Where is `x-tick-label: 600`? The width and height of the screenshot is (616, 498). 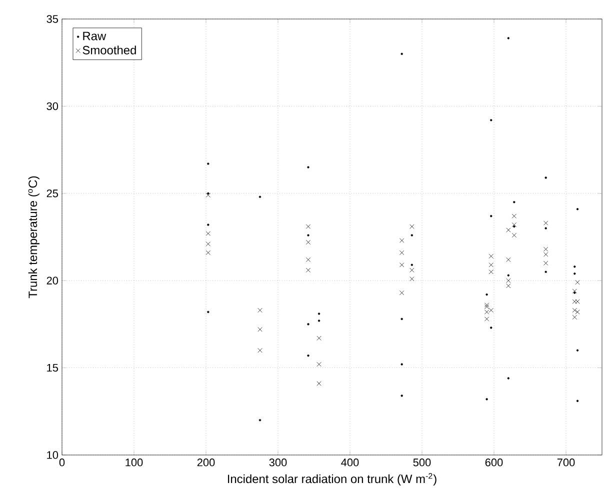
x-tick-label: 600 is located at coordinates (494, 462).